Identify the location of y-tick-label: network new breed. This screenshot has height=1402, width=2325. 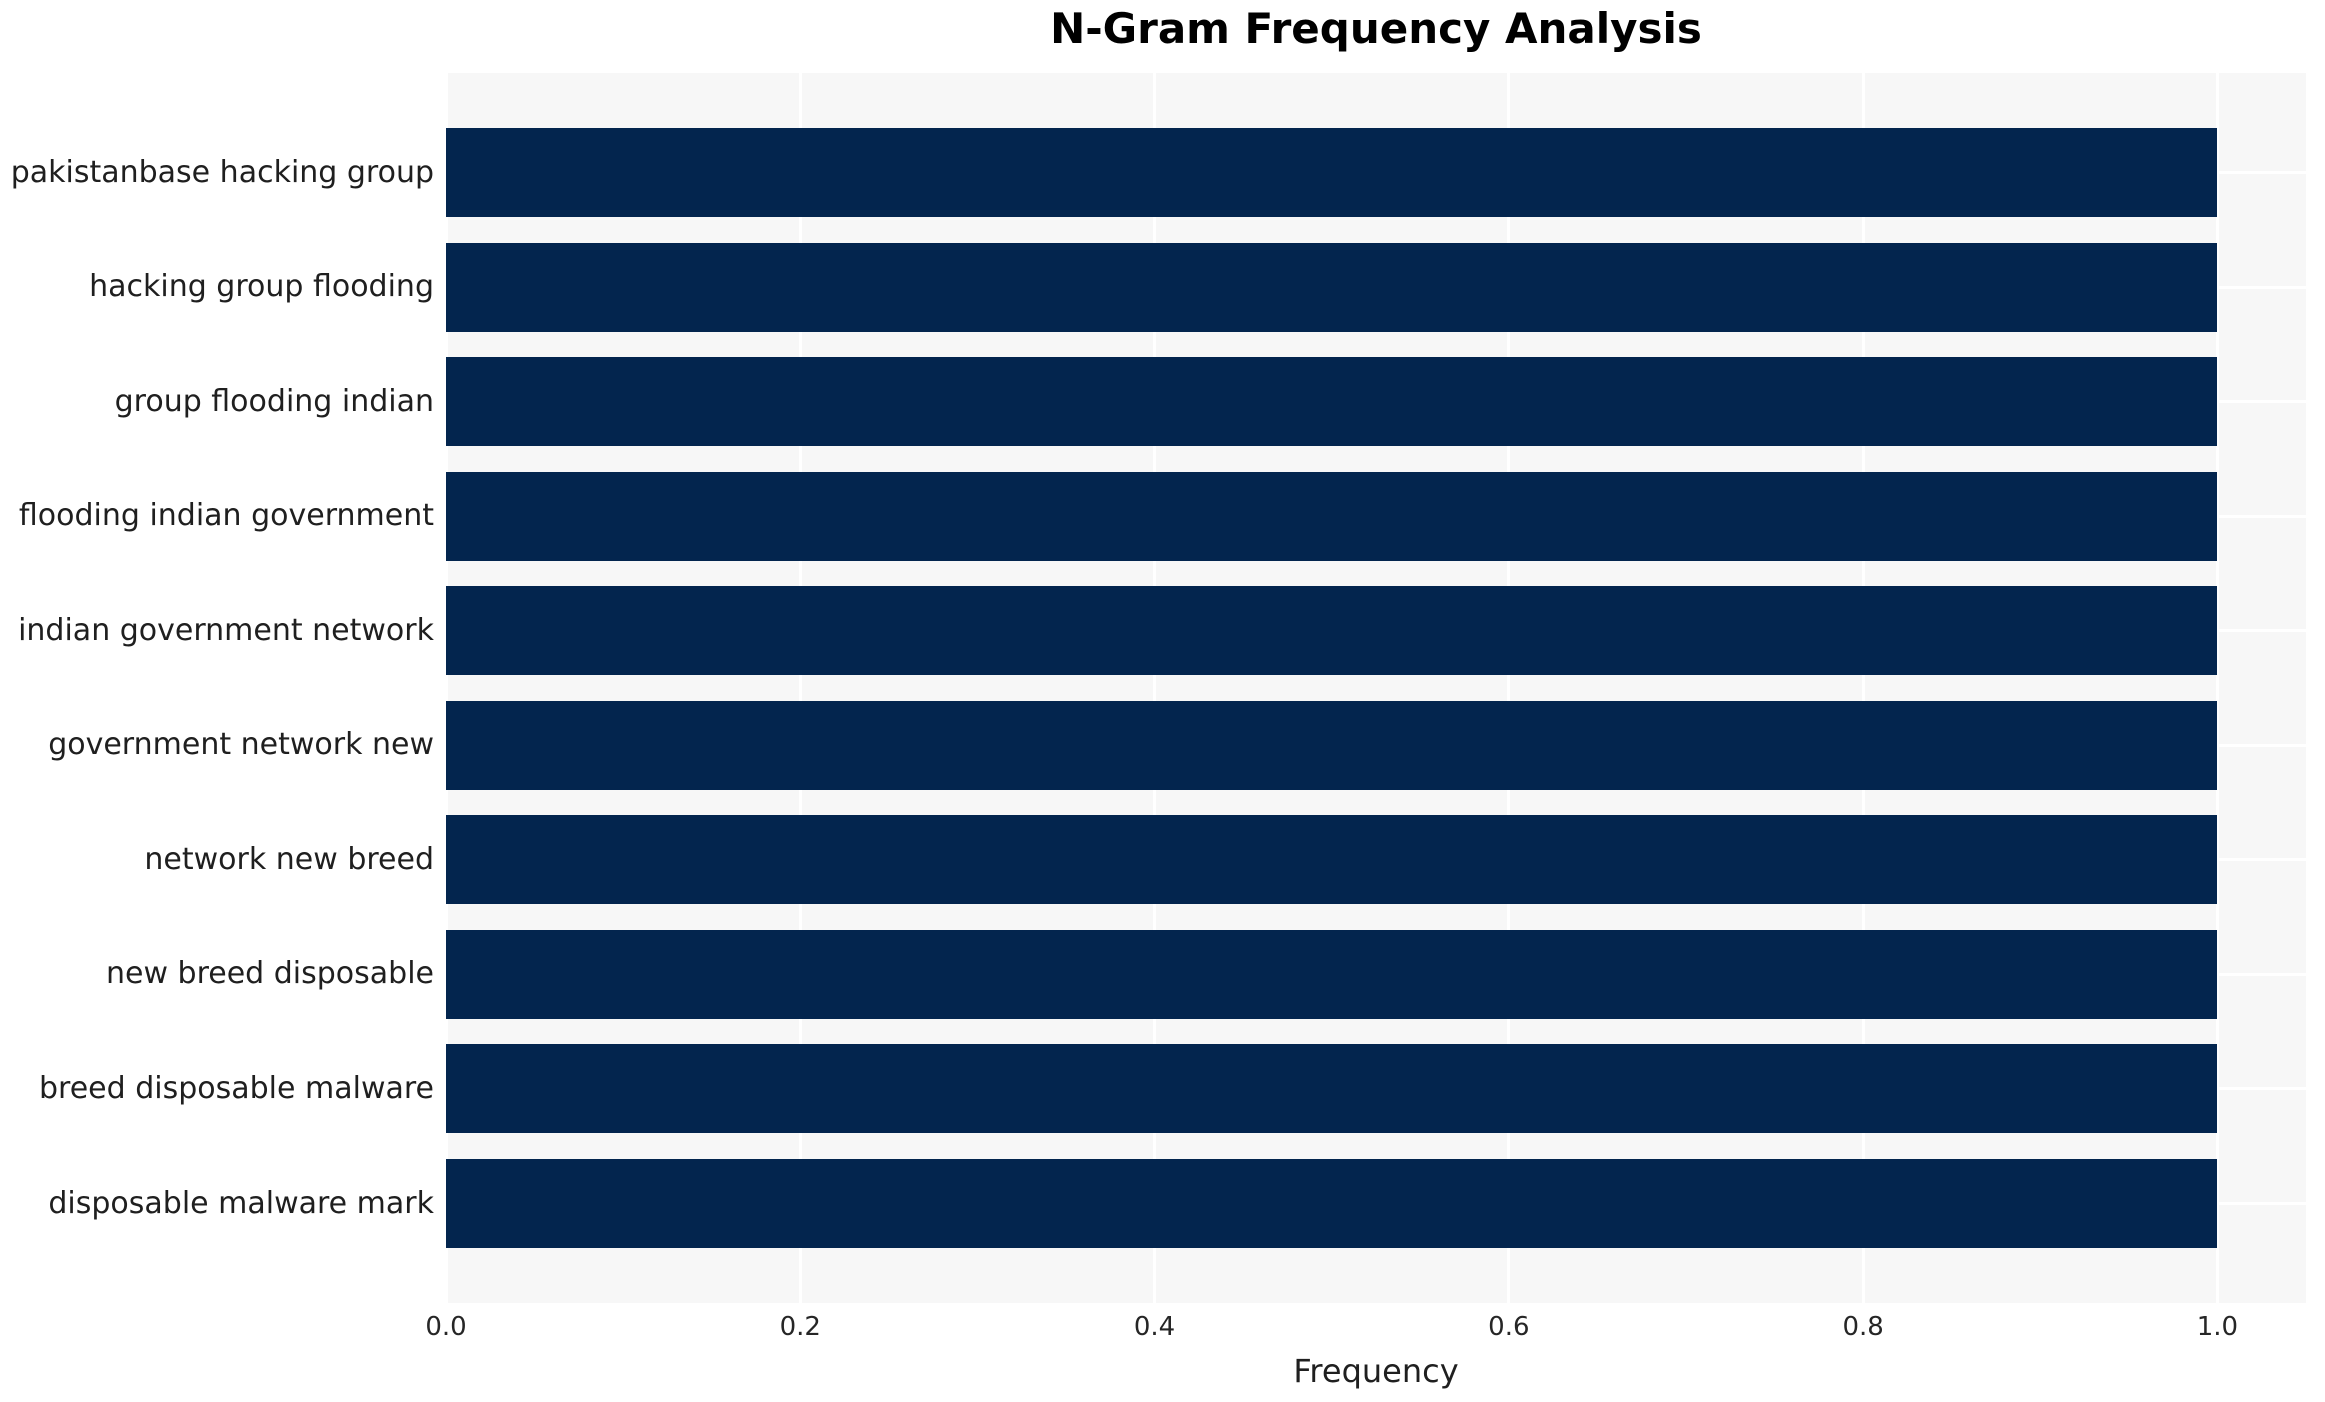
(289, 859).